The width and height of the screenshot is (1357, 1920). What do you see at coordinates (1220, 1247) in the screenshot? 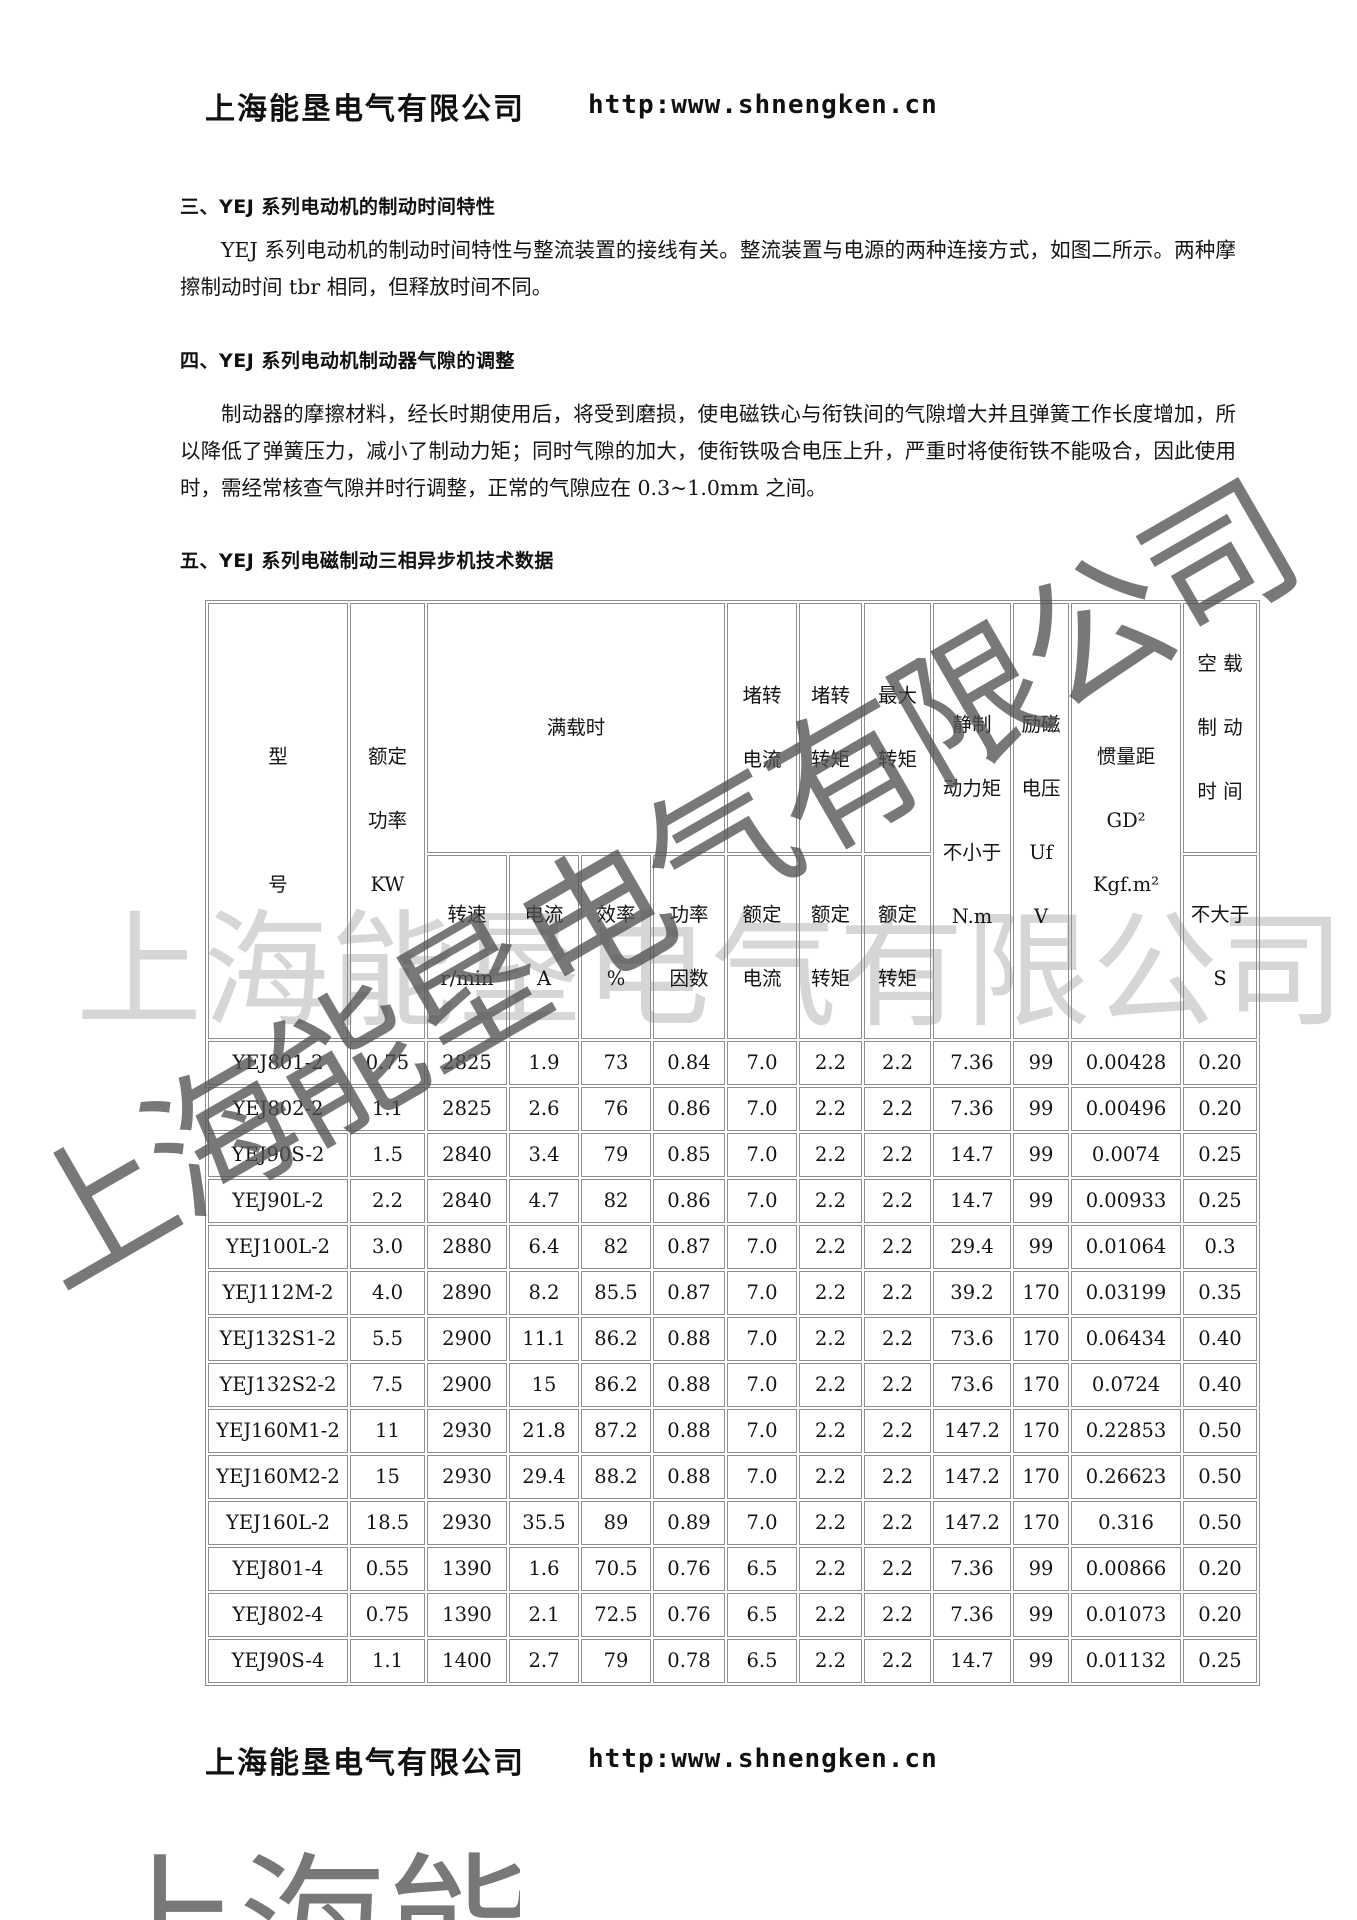
I see `table-cell: 0.3` at bounding box center [1220, 1247].